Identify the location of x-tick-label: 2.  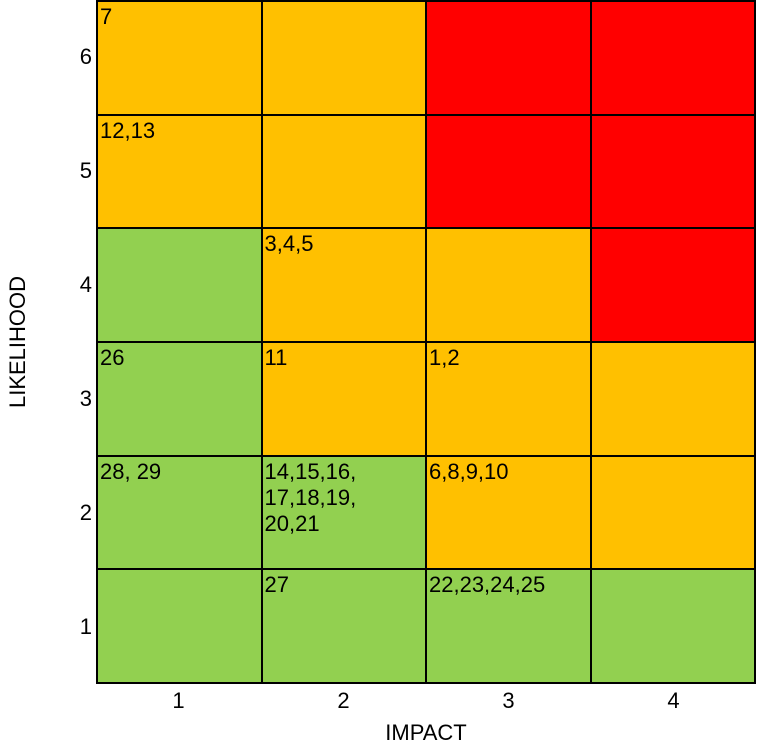
(343, 700).